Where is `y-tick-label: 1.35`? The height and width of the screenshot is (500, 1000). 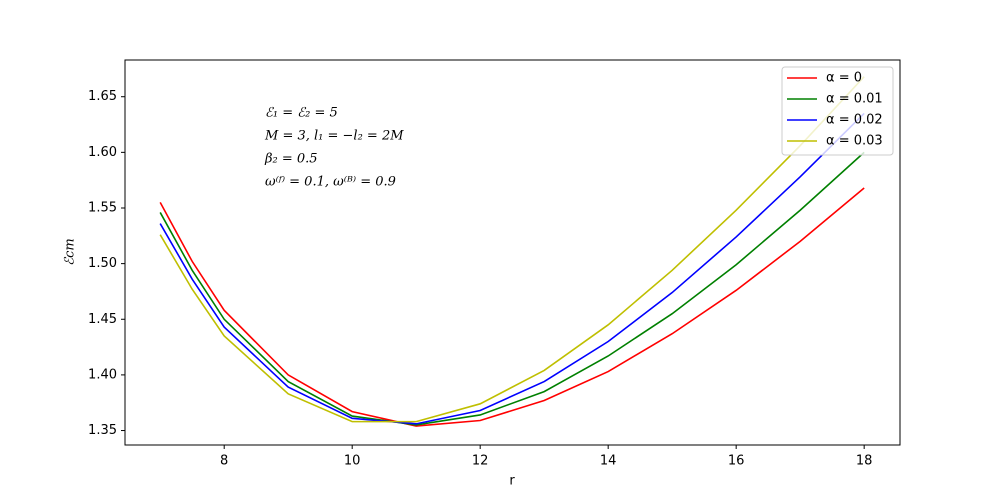 y-tick-label: 1.35 is located at coordinates (102, 430).